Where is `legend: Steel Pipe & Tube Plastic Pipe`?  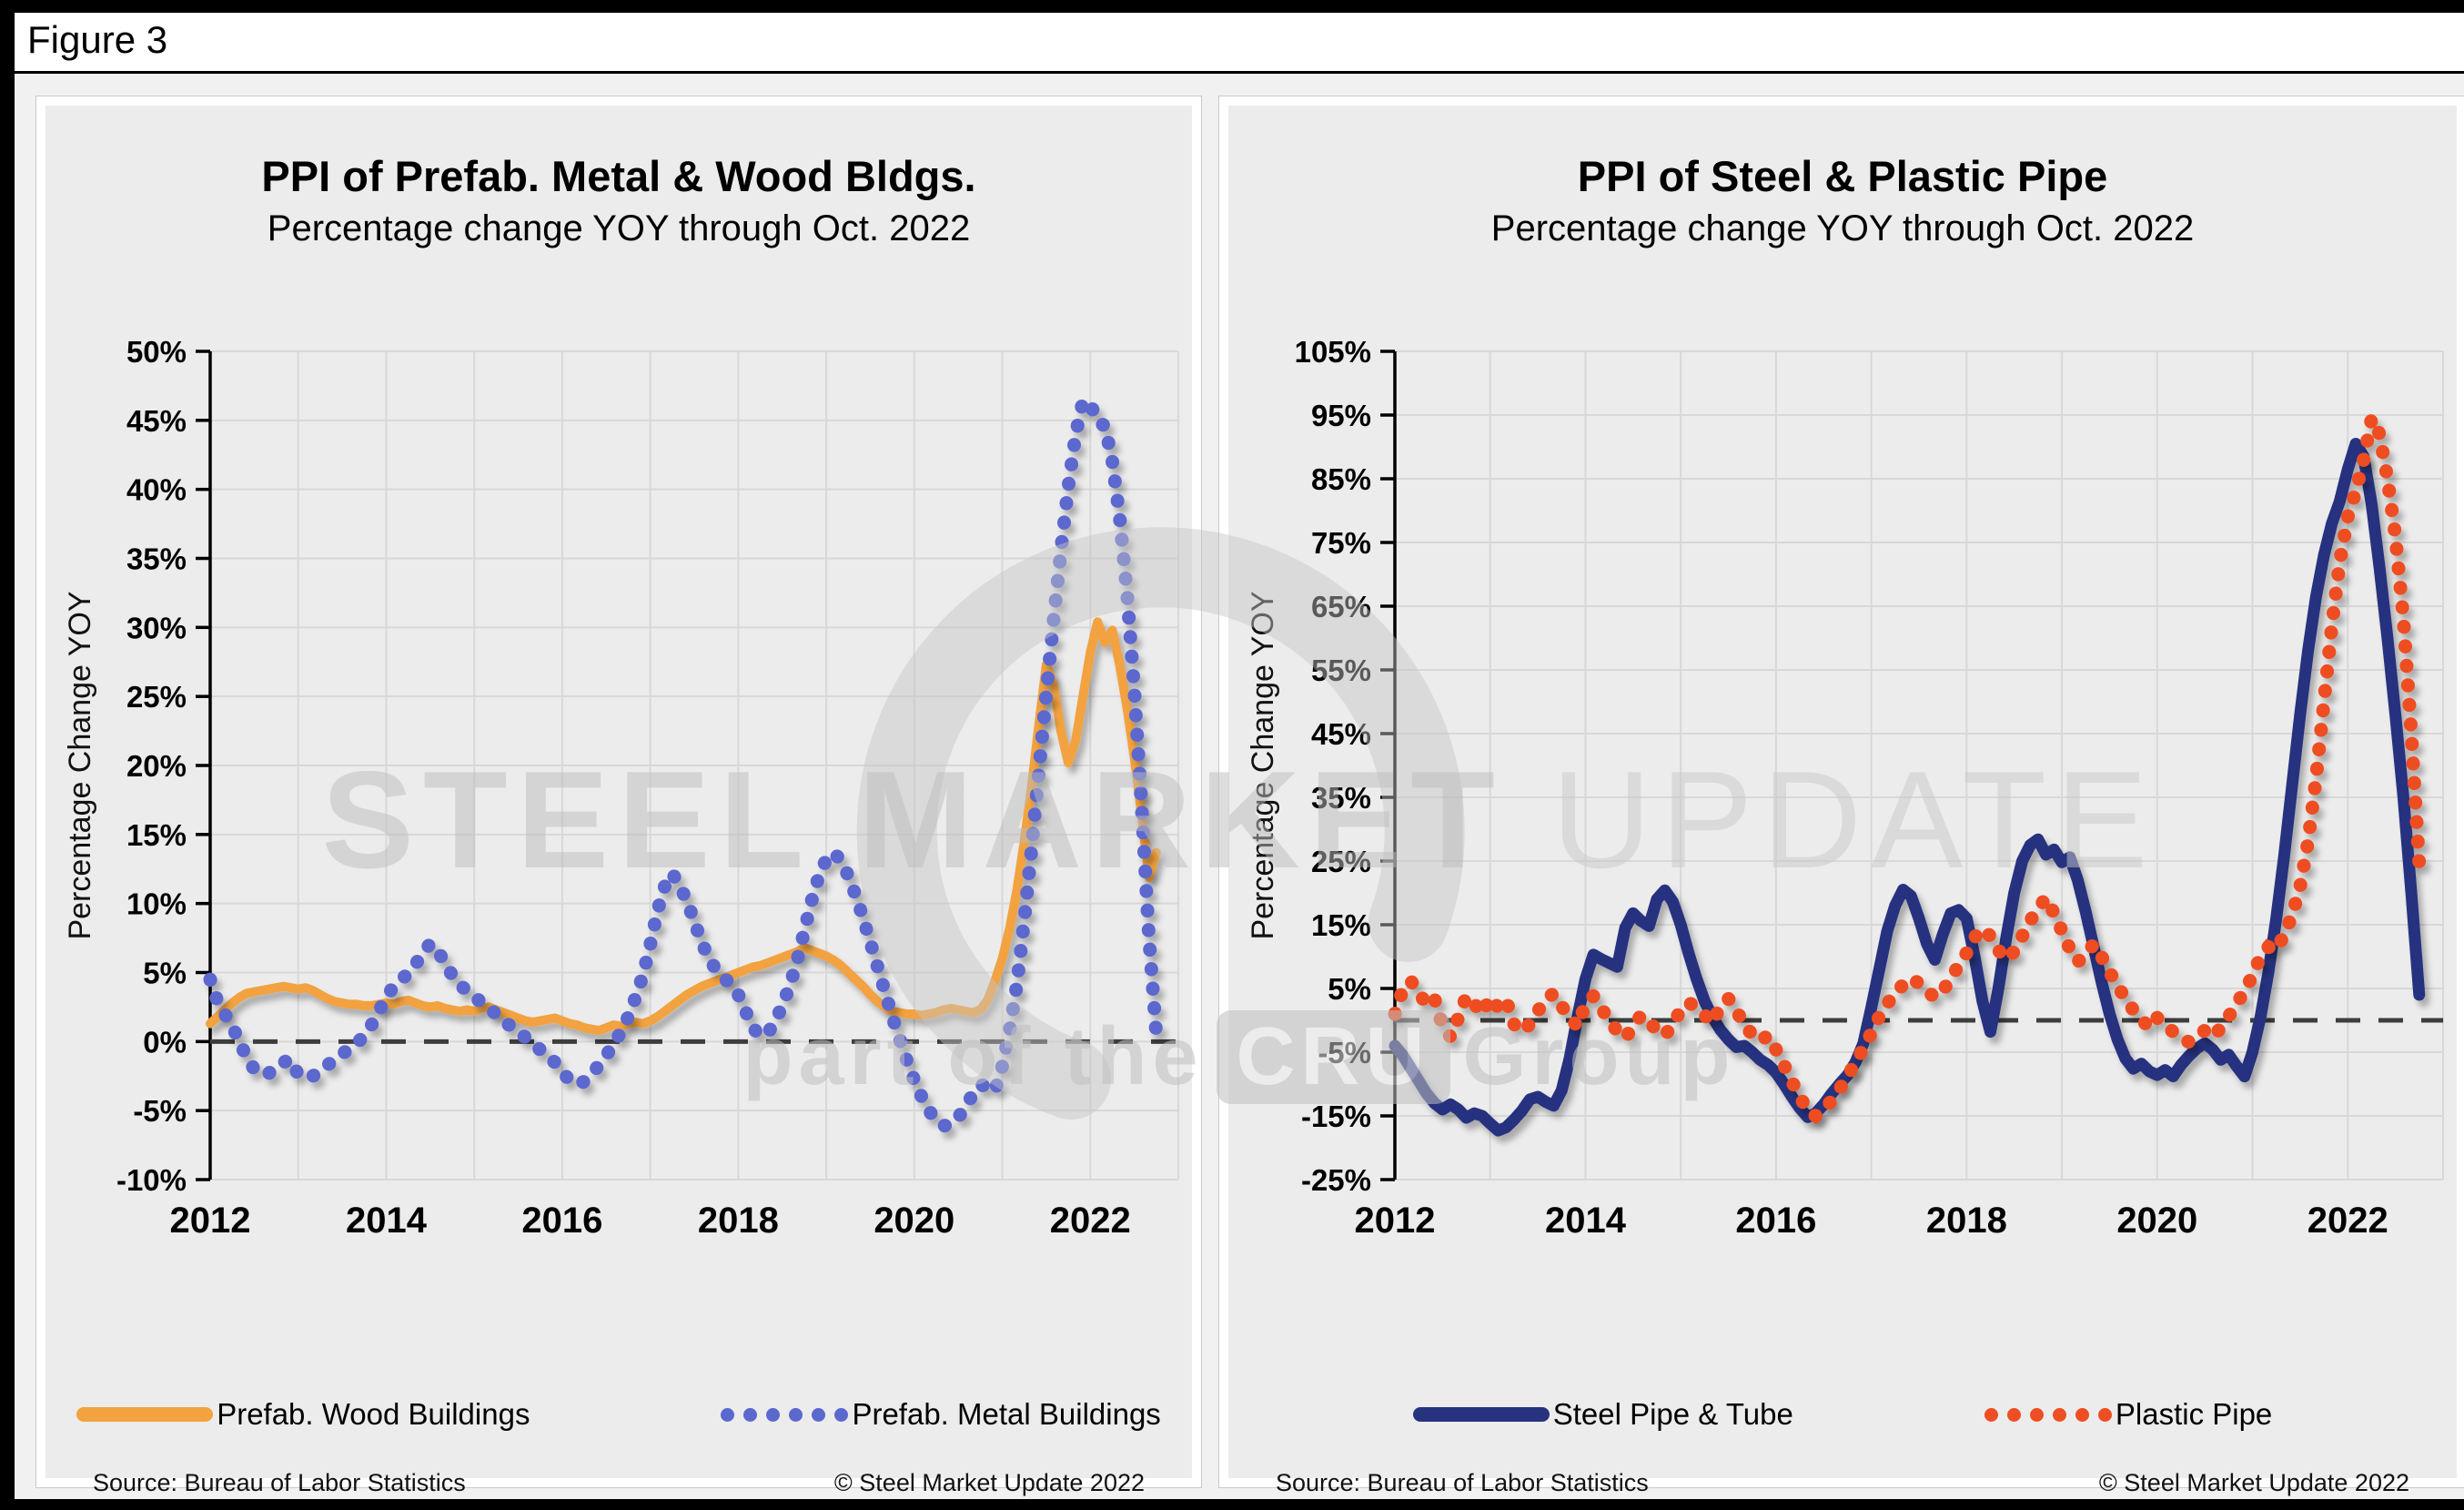 legend: Steel Pipe & Tube Plastic Pipe is located at coordinates (1842, 1414).